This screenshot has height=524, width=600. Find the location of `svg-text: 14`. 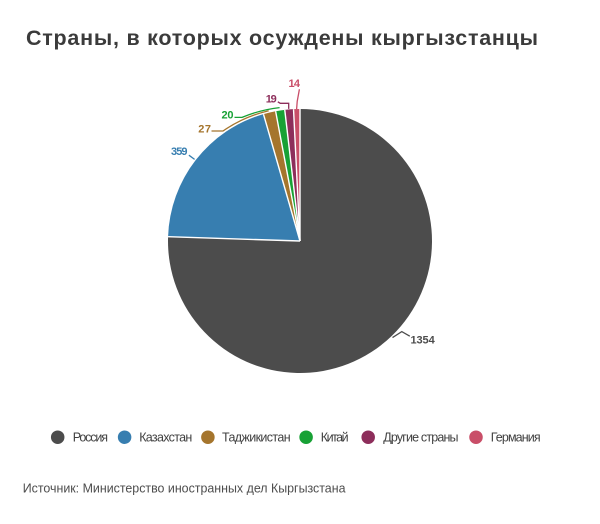

svg-text: 14 is located at coordinates (295, 84).